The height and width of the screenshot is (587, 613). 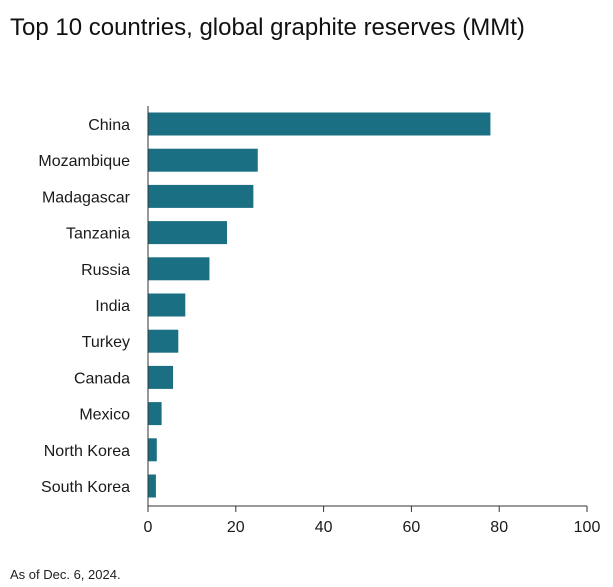 What do you see at coordinates (188, 233) in the screenshot?
I see `bar-tanzania` at bounding box center [188, 233].